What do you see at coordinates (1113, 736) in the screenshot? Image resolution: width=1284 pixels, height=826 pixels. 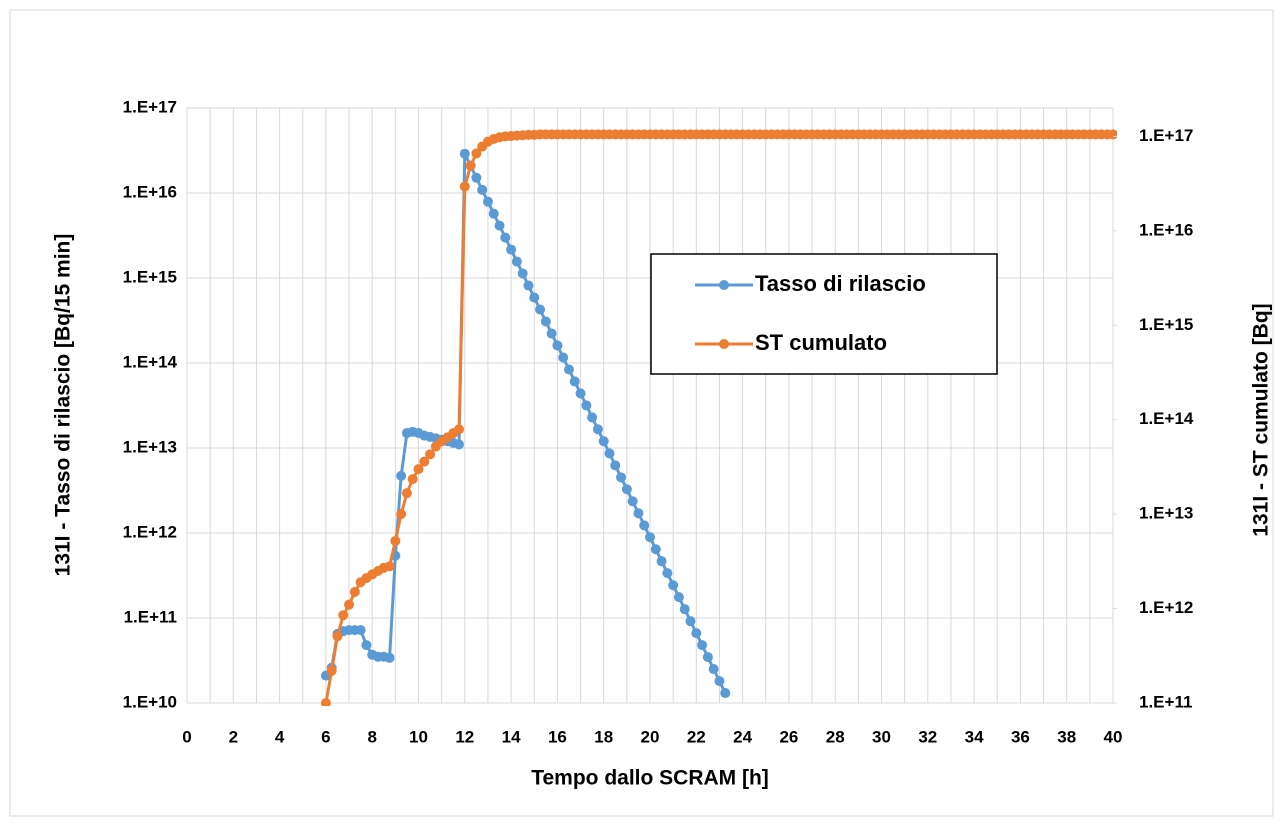 I see `x-tick-label: 40` at bounding box center [1113, 736].